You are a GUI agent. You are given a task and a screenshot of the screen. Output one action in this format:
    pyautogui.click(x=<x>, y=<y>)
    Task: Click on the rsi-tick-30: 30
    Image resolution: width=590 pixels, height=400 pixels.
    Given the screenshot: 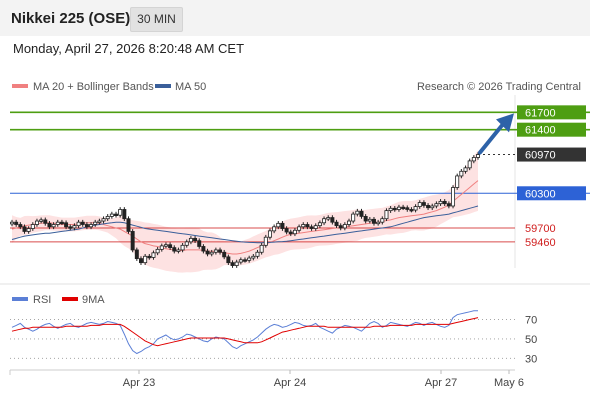 What is the action you would take?
    pyautogui.click(x=531, y=359)
    